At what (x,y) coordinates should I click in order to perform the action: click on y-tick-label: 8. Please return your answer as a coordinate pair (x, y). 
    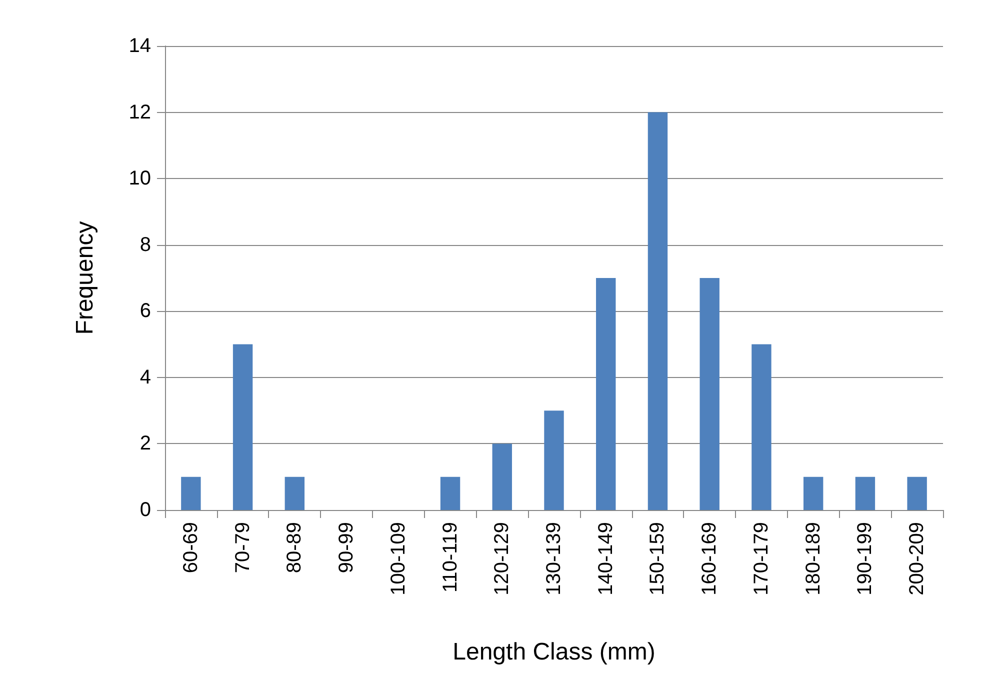
    Looking at the image, I should click on (145, 245).